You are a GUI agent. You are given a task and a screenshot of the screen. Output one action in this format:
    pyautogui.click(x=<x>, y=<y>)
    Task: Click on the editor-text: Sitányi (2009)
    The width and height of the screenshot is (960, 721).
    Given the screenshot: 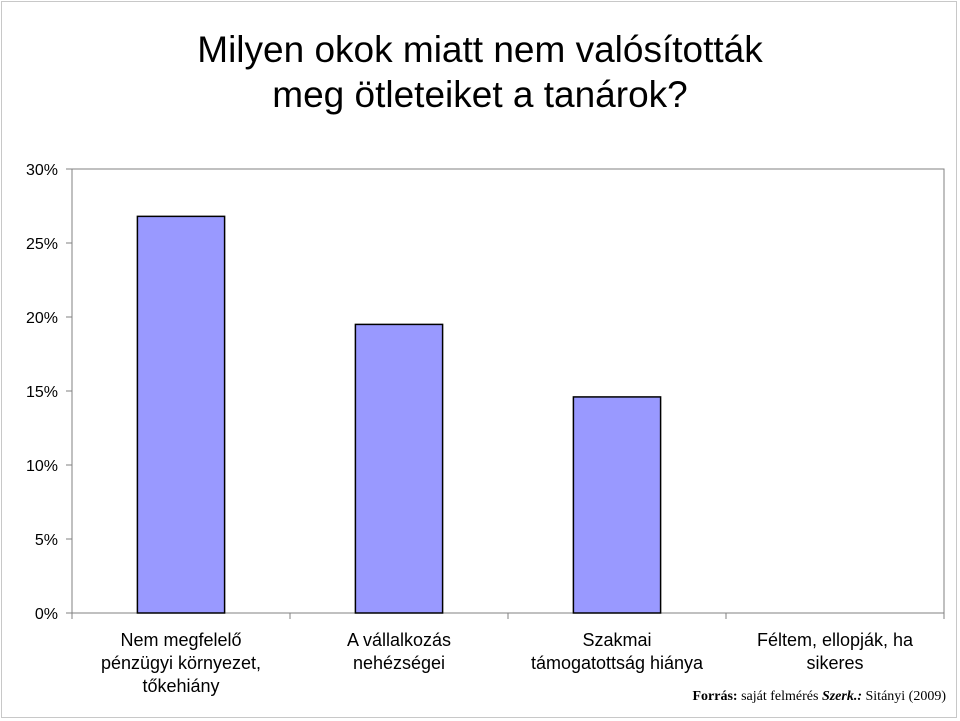 What is the action you would take?
    pyautogui.click(x=906, y=696)
    